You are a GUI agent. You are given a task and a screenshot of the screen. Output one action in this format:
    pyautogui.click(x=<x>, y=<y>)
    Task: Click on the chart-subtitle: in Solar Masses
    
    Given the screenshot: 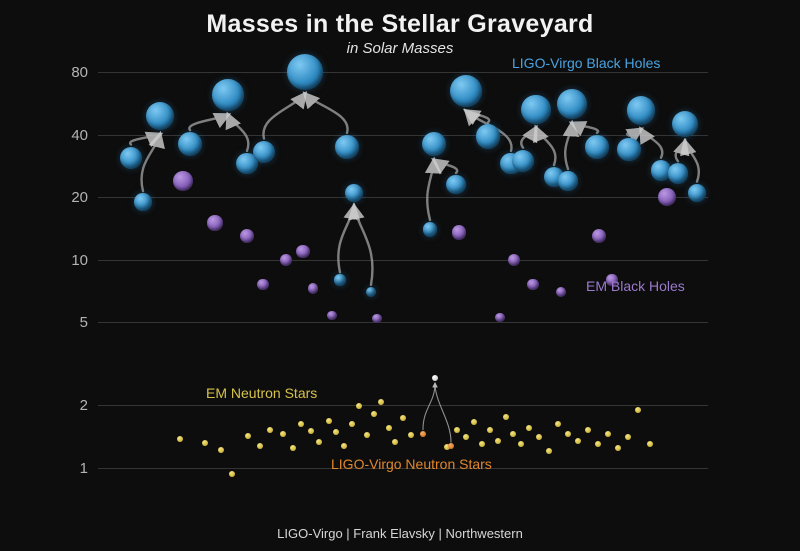 What is the action you would take?
    pyautogui.click(x=400, y=48)
    